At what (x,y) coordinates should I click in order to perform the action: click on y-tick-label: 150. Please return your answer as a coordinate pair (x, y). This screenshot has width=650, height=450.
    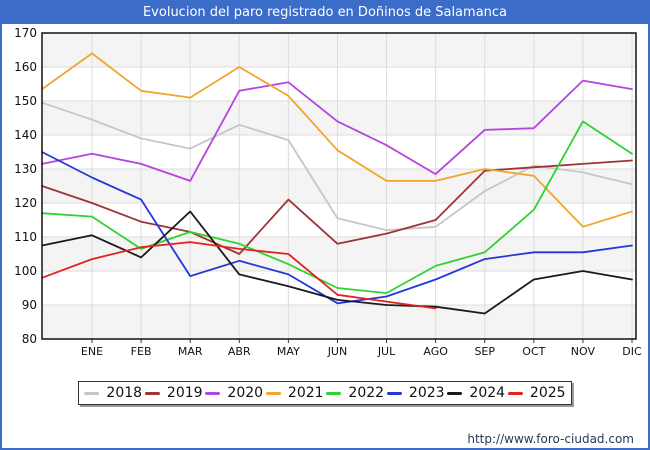
    Looking at the image, I should click on (25, 101).